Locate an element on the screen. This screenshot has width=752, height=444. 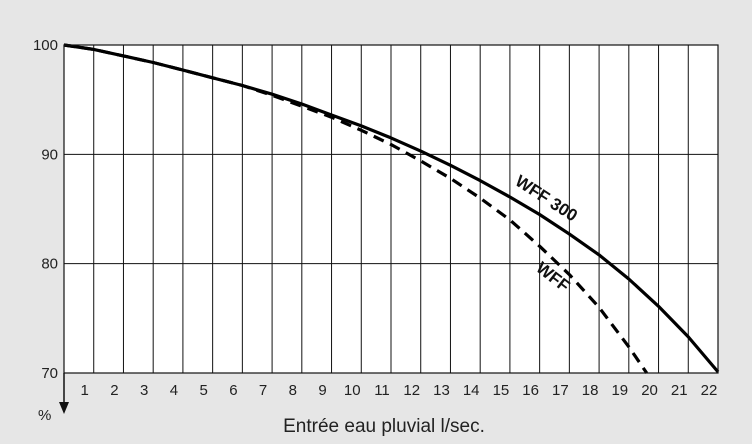
y-tick-label-100: 100 is located at coordinates (45, 45).